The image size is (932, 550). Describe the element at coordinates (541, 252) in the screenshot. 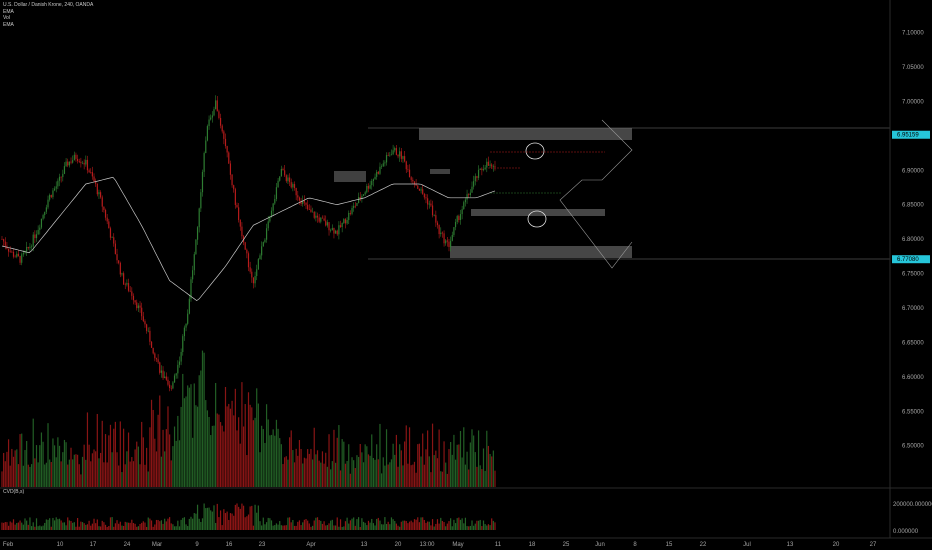

I see `demand-zone` at that location.